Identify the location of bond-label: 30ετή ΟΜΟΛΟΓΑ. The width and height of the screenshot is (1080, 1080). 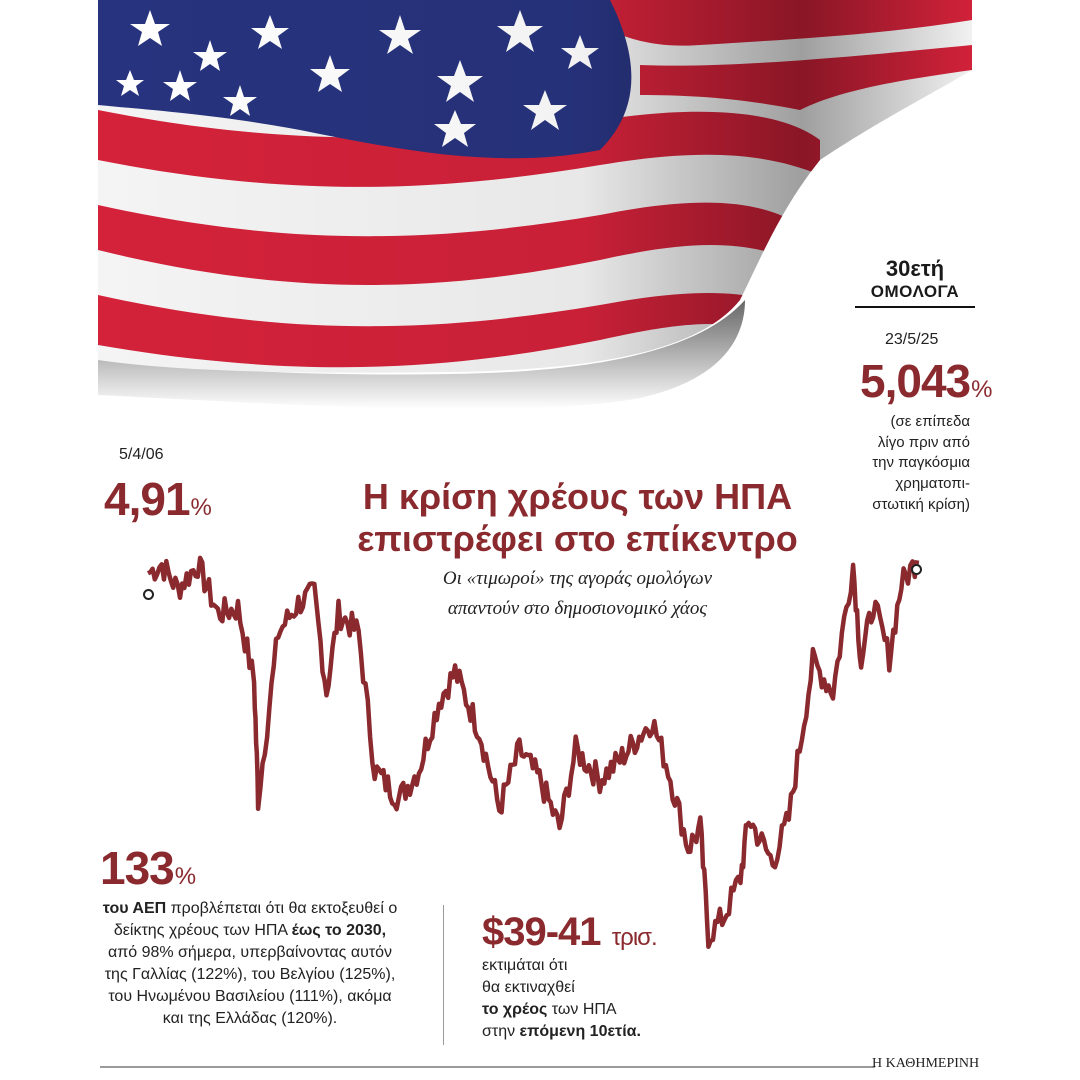
(915, 282).